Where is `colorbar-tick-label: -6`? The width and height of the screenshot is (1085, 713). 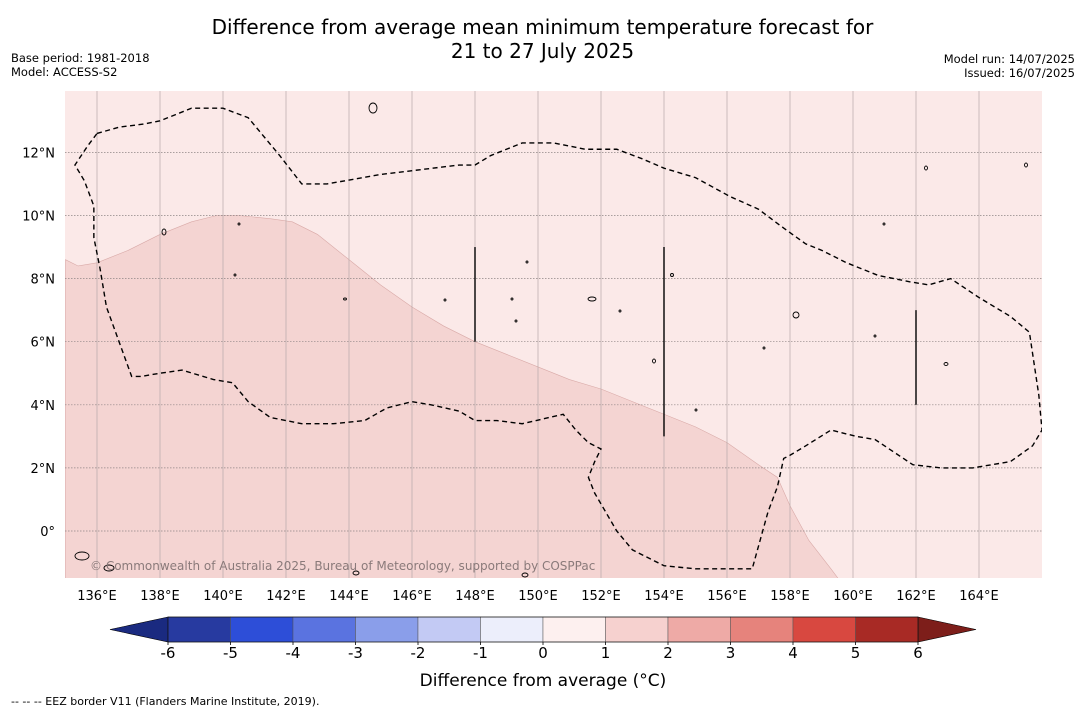
colorbar-tick-label: -6 is located at coordinates (168, 653).